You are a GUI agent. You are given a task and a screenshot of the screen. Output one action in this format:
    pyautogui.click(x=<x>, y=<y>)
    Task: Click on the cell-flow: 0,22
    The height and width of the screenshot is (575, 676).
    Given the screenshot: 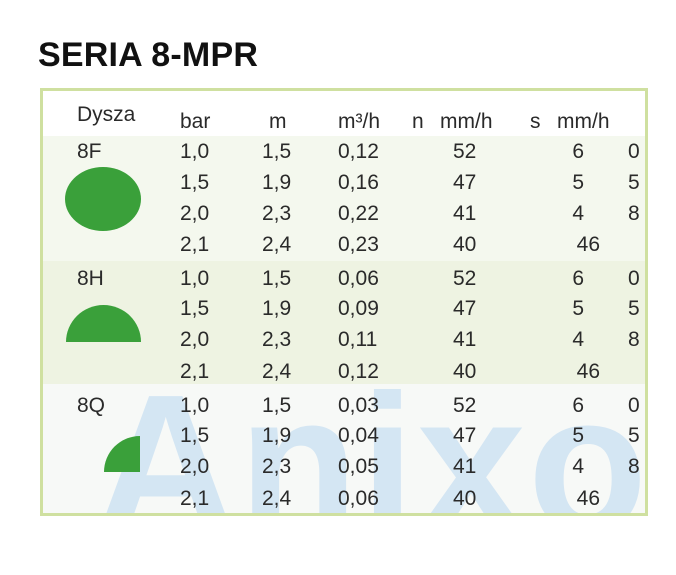 What is the action you would take?
    pyautogui.click(x=358, y=213)
    